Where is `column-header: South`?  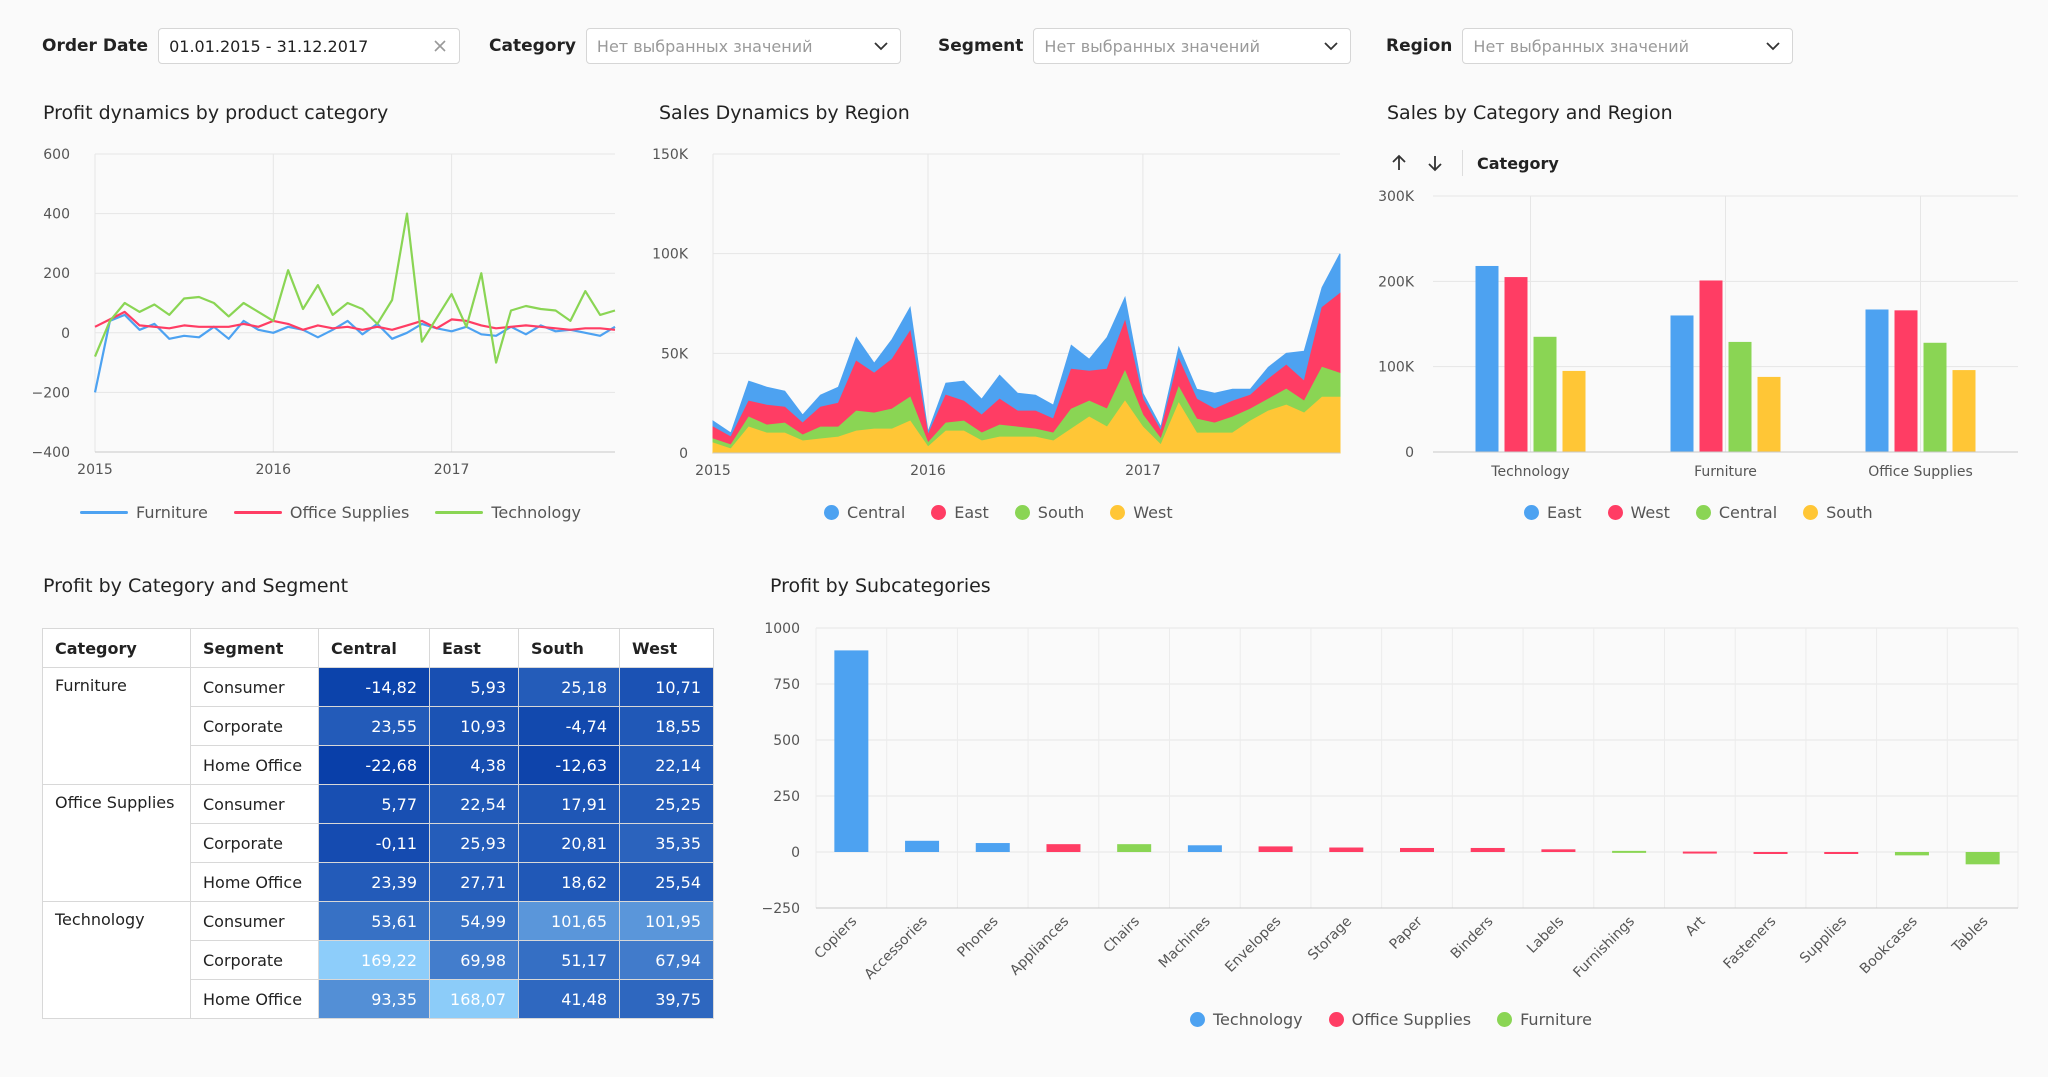
column-header: South is located at coordinates (569, 648).